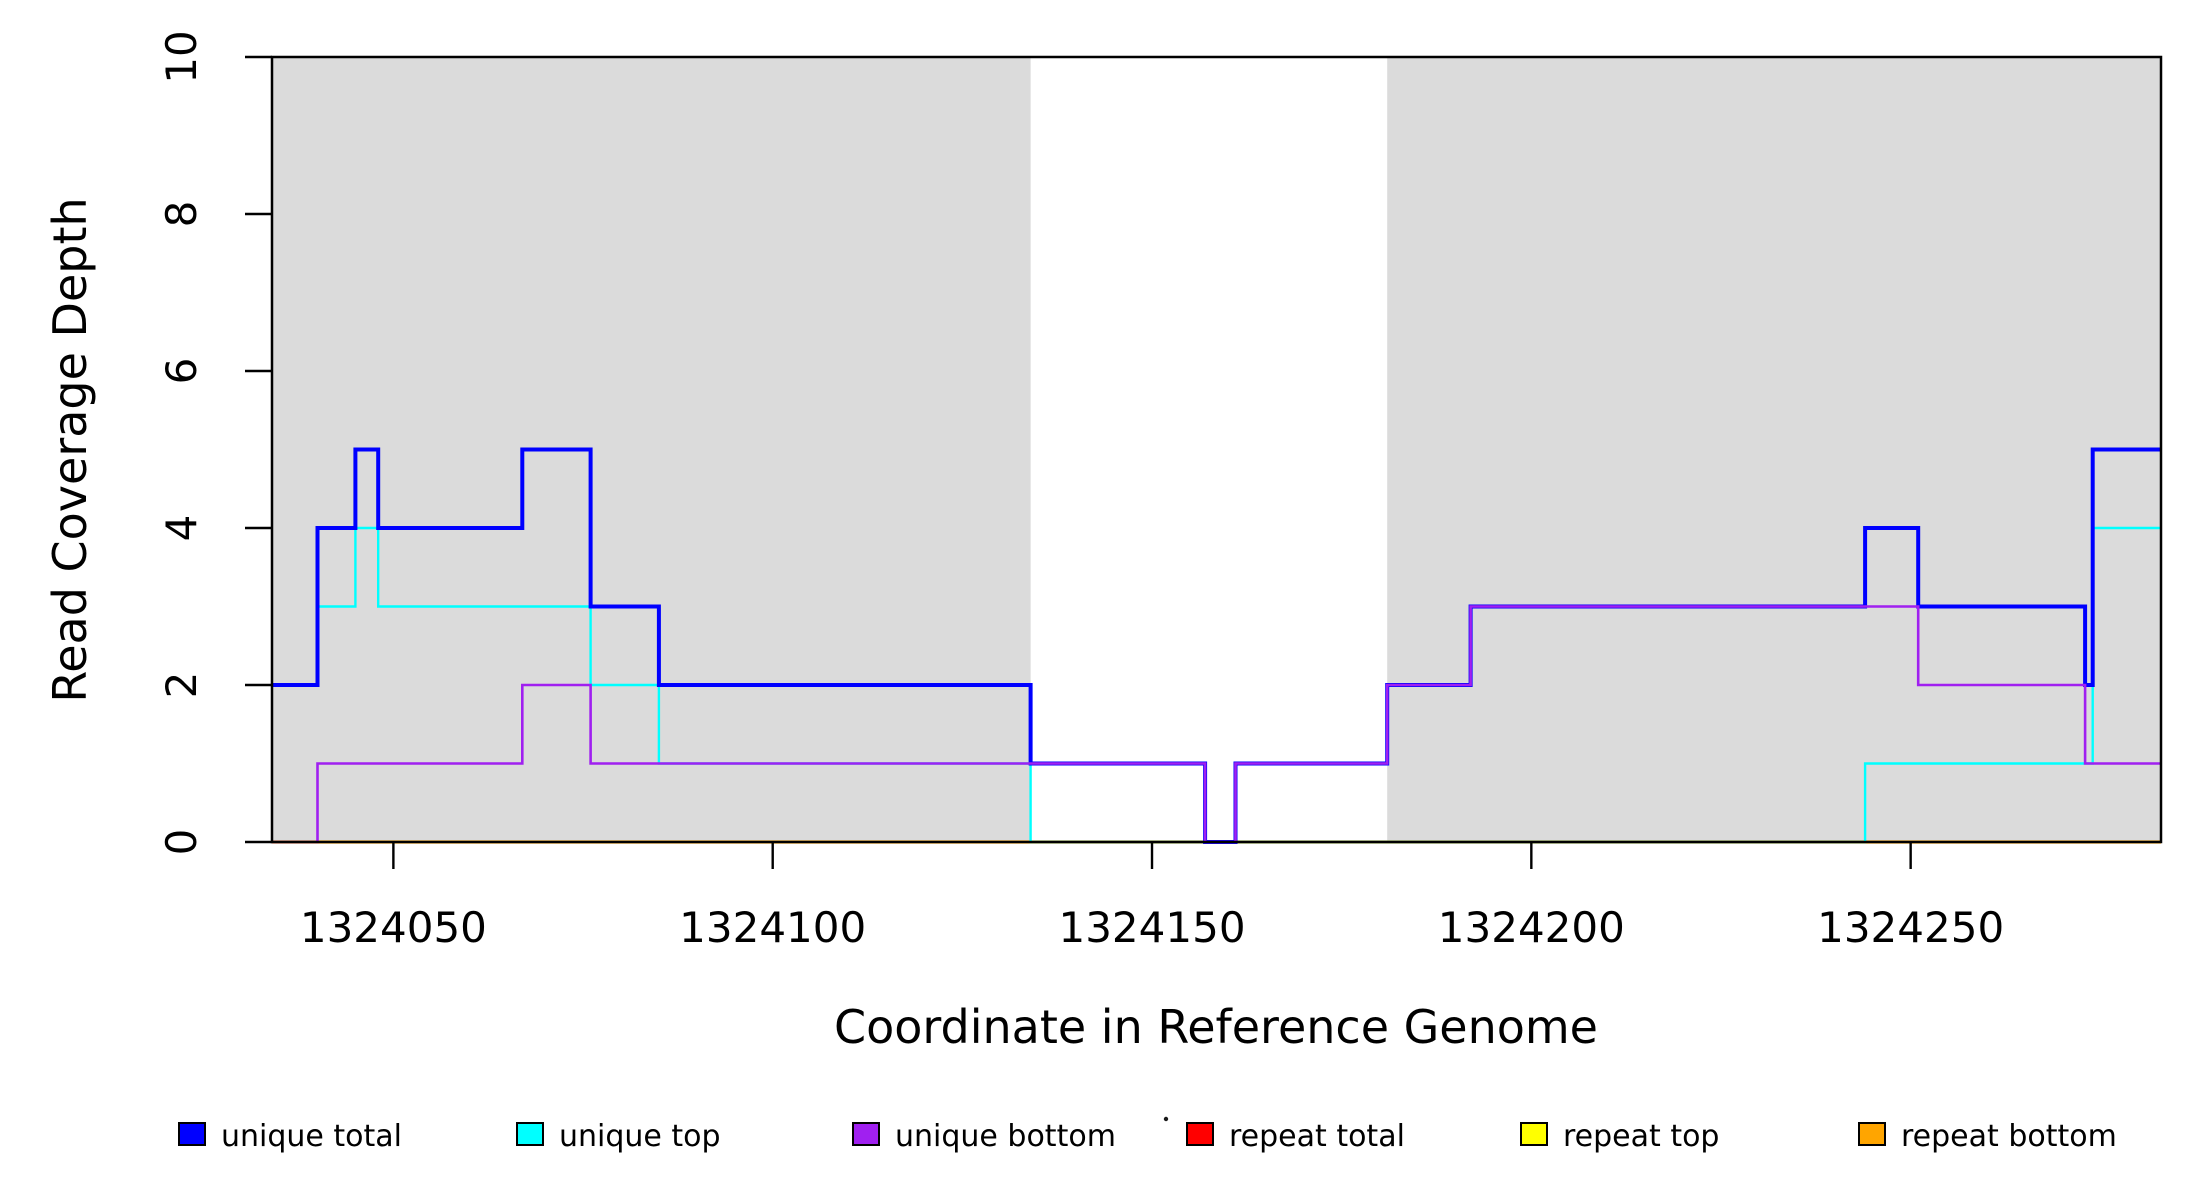 This screenshot has height=1200, width=2200. What do you see at coordinates (1151, 927) in the screenshot?
I see `x-tick-label: 1324150` at bounding box center [1151, 927].